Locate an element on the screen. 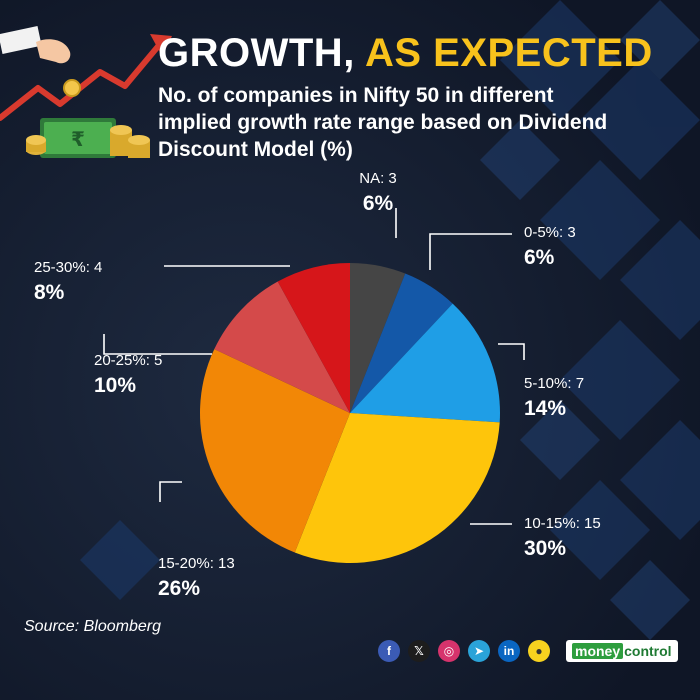  moneycontrol-logo: money control is located at coordinates (622, 651).